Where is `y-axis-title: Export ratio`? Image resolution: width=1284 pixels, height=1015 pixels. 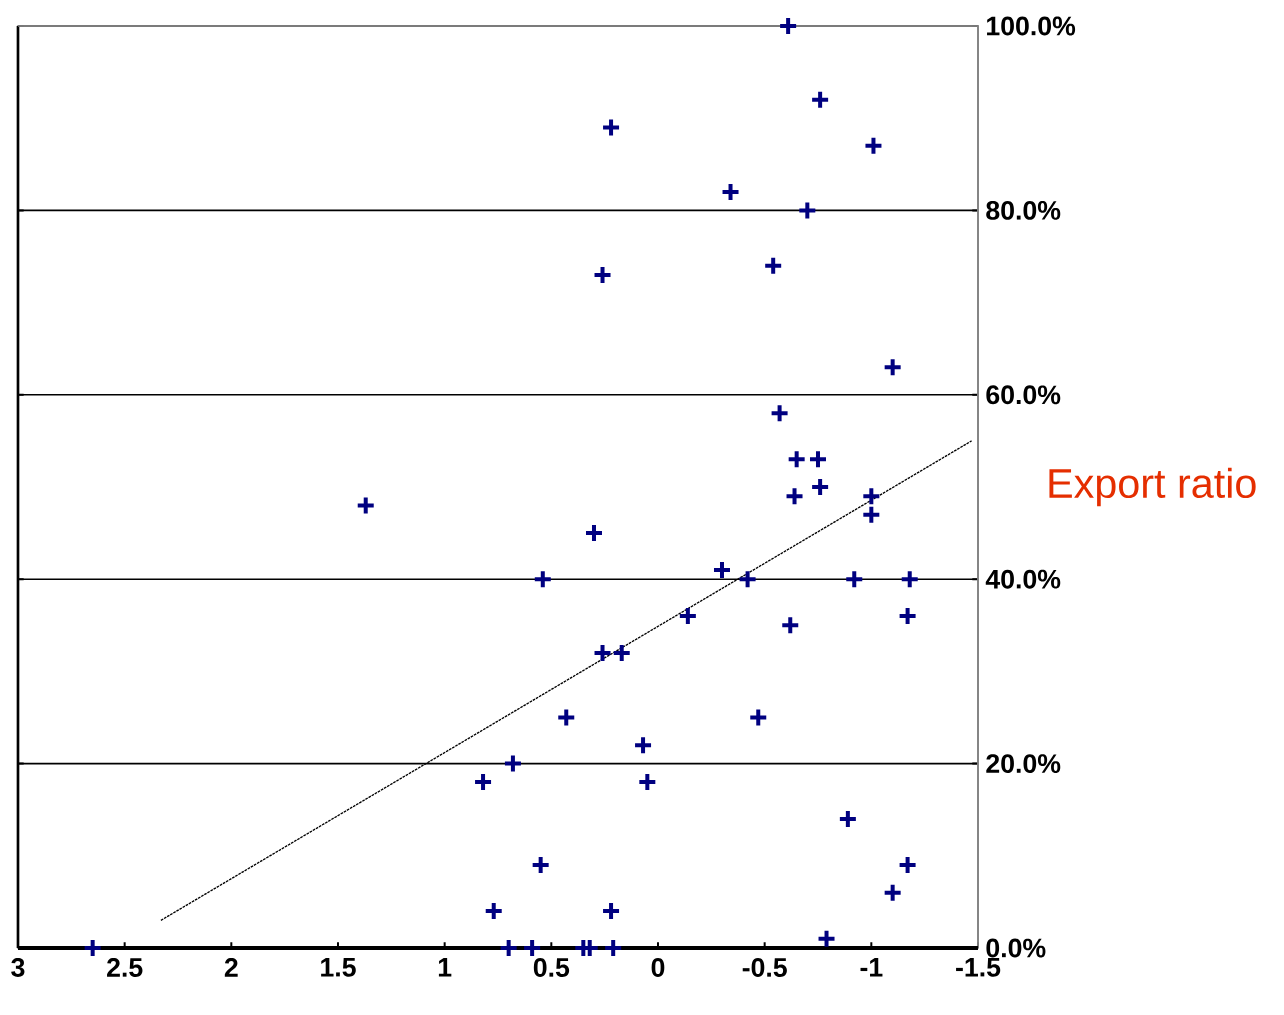 y-axis-title: Export ratio is located at coordinates (1152, 487).